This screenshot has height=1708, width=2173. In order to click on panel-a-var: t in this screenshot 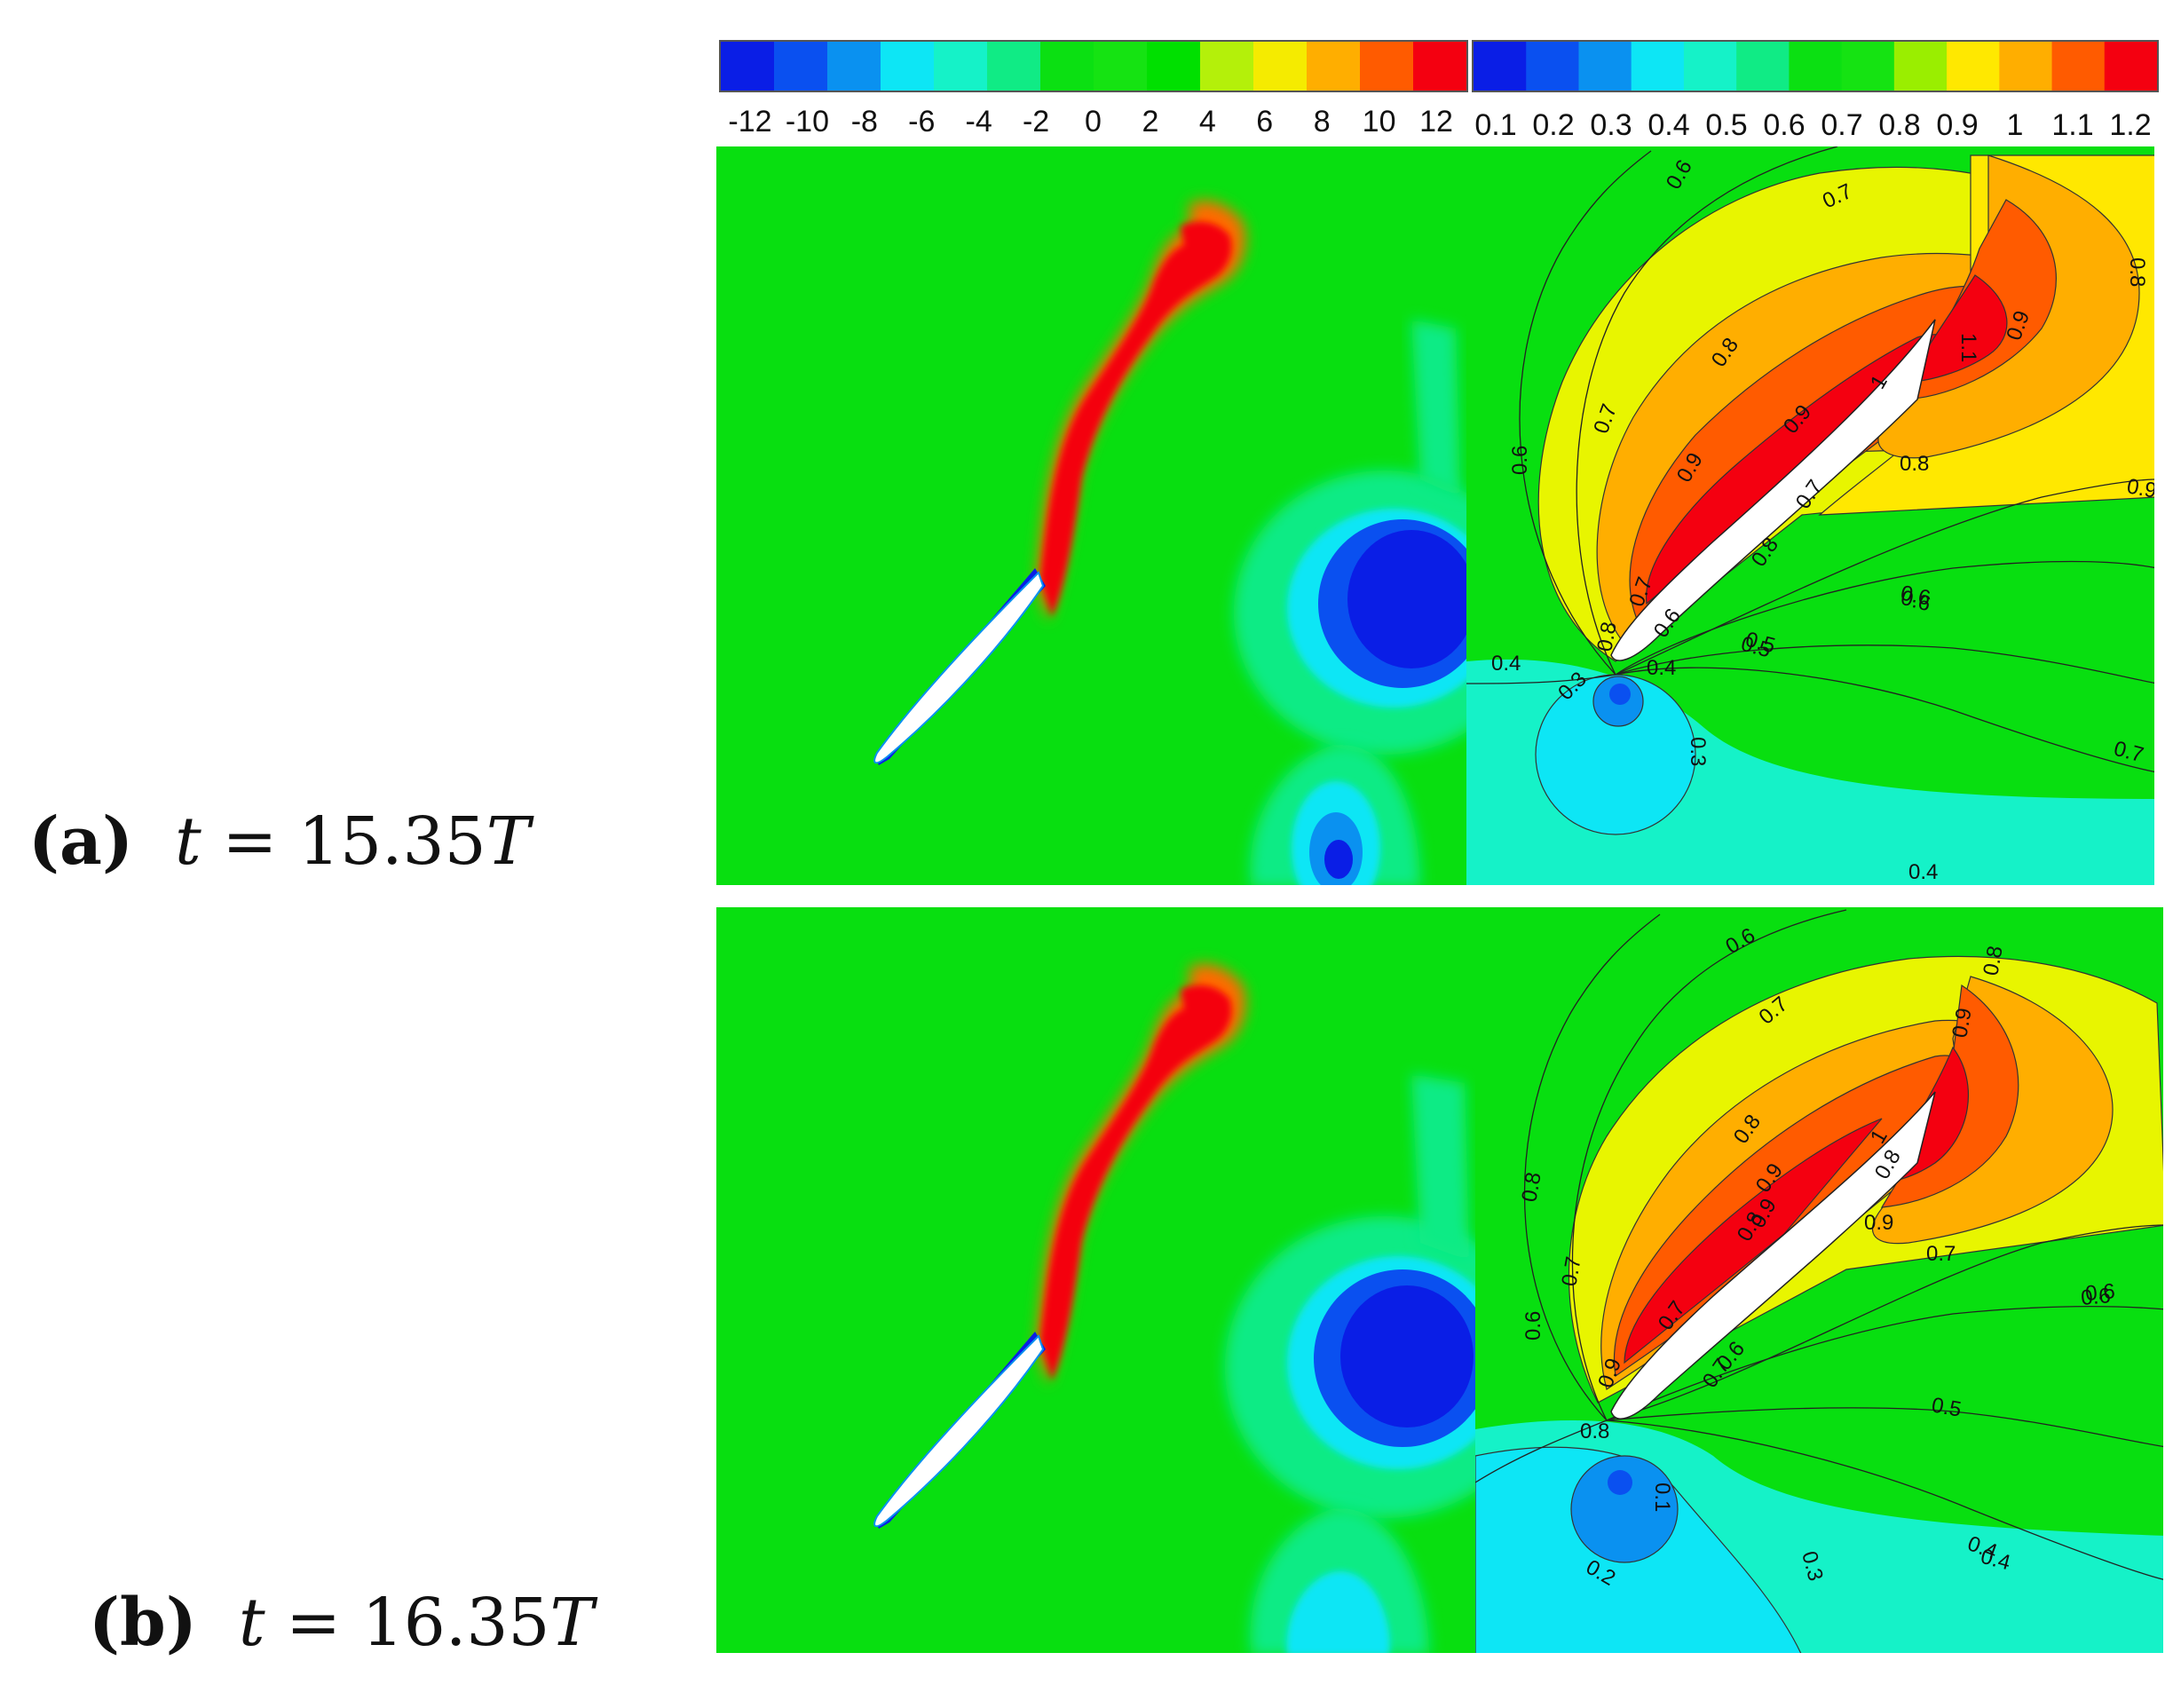, I will do `click(188, 841)`.